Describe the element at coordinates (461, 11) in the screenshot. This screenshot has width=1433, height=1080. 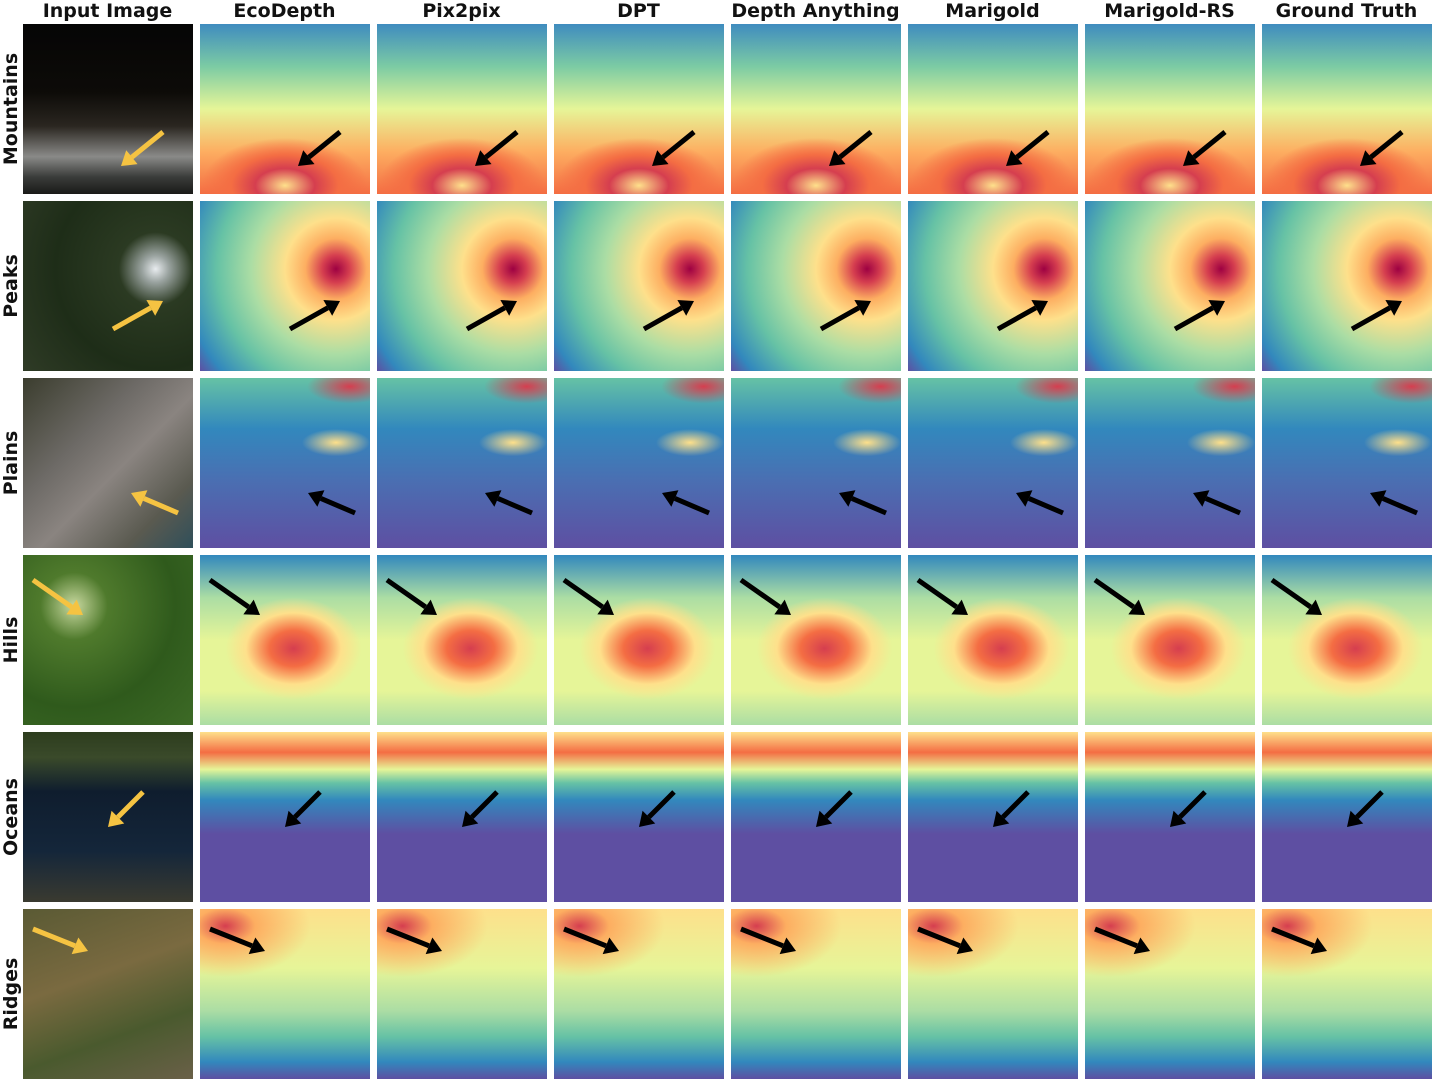
I see `column-header: Pix2pix` at that location.